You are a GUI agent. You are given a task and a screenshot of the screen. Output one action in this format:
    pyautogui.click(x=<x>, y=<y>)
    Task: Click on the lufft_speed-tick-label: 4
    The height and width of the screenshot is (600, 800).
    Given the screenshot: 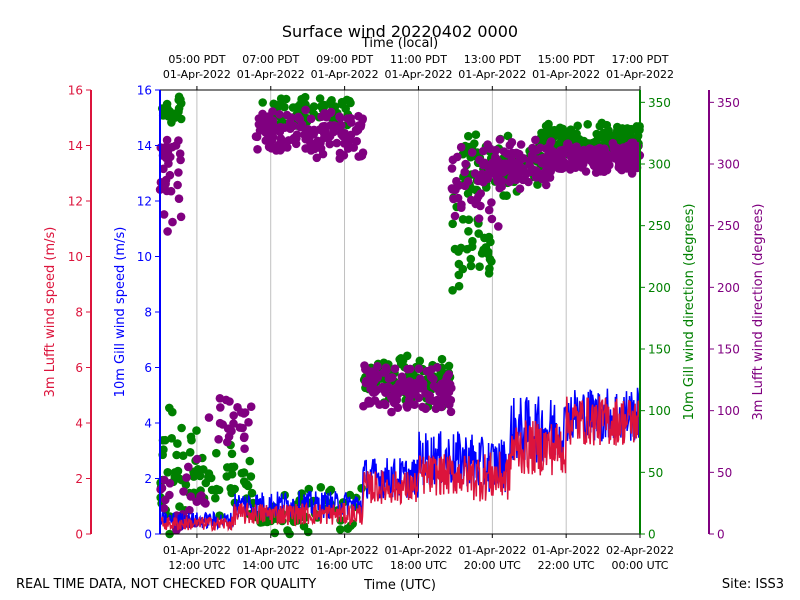 What is the action you would take?
    pyautogui.click(x=79, y=424)
    